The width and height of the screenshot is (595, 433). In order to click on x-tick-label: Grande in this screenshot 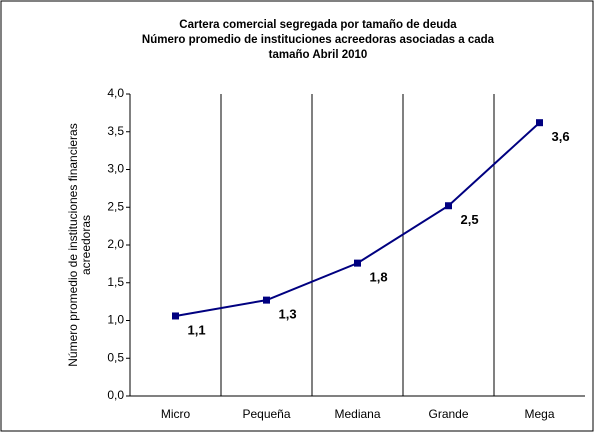, I will do `click(448, 414)`.